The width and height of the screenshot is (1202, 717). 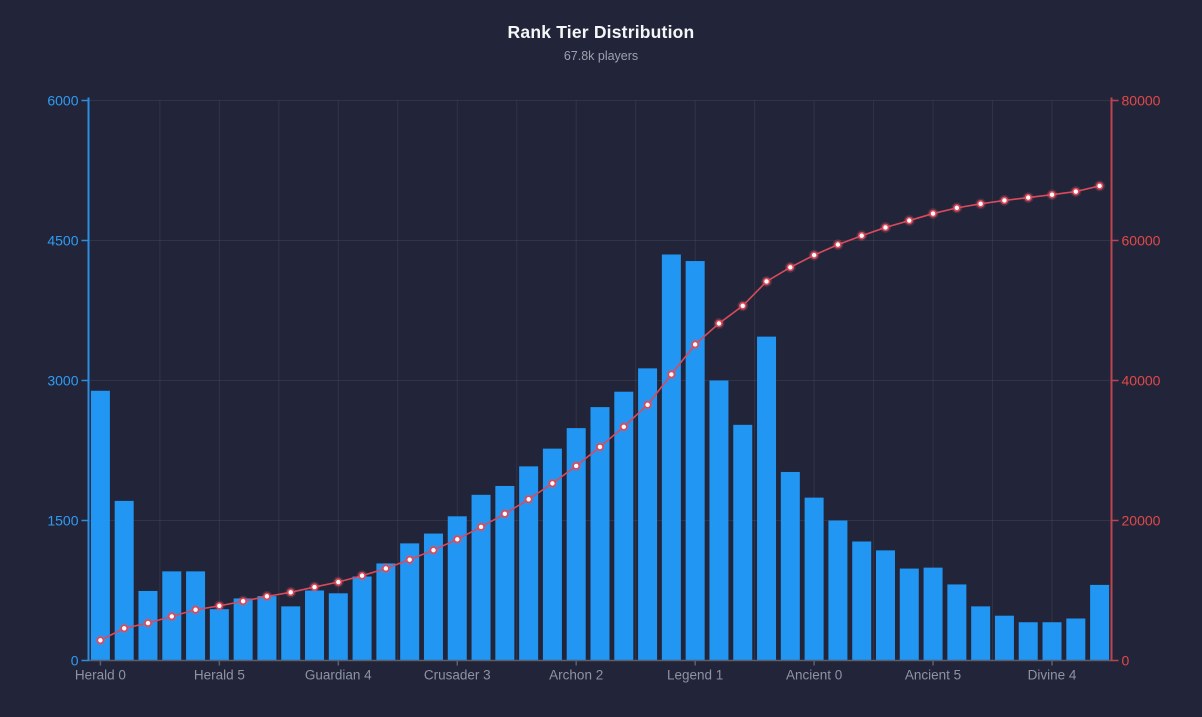 What do you see at coordinates (219, 675) in the screenshot?
I see `x-axis-label: Herald 5` at bounding box center [219, 675].